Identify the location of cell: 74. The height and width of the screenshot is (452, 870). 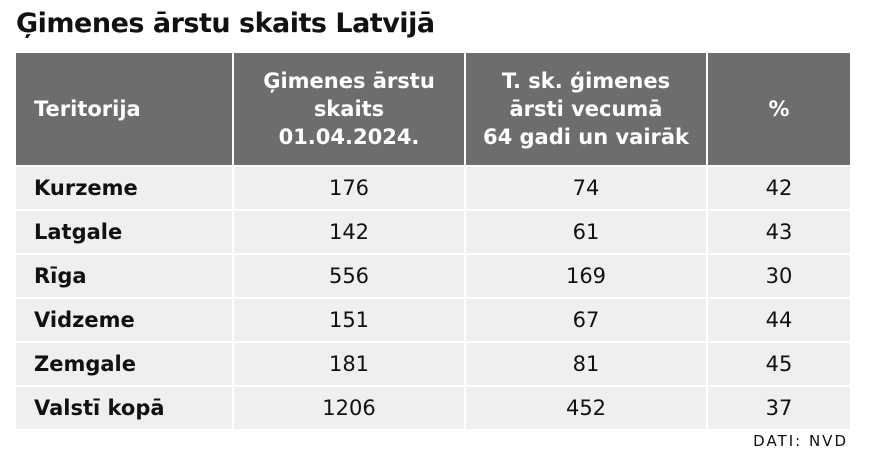
(586, 188).